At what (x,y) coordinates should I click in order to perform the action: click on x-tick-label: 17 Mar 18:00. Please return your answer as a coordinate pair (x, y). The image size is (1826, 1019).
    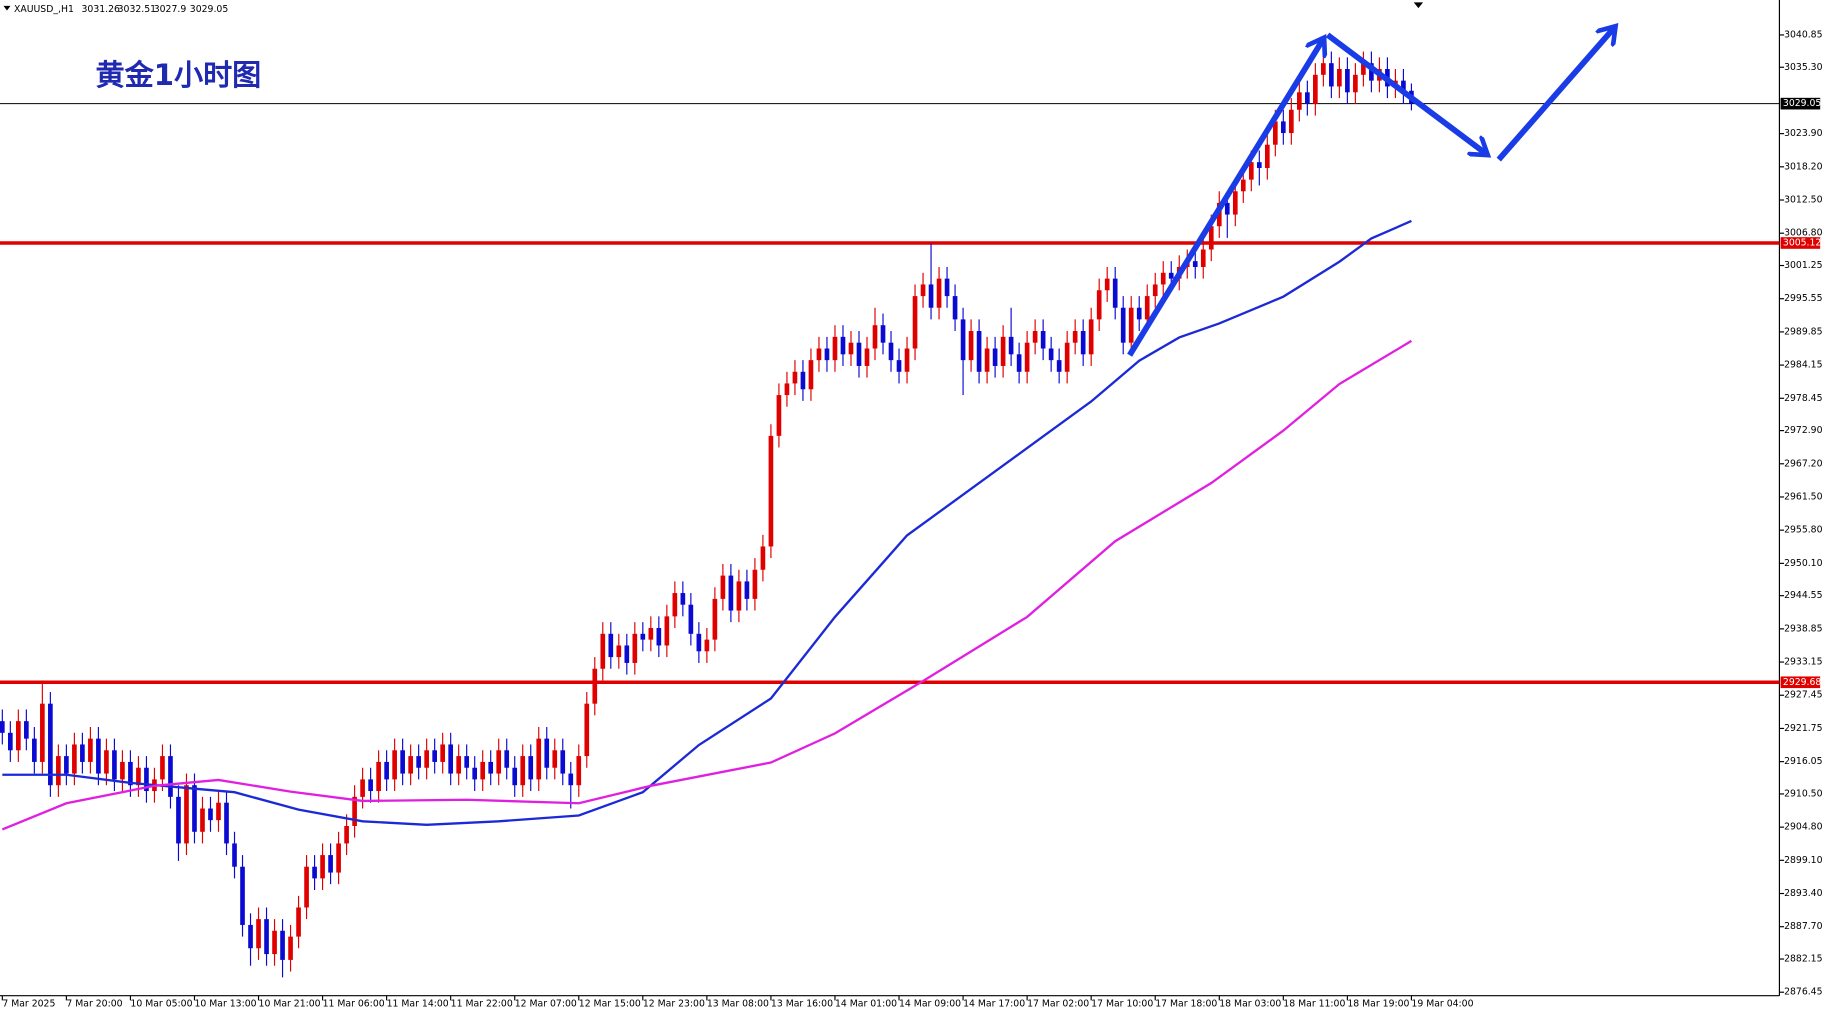
    Looking at the image, I should click on (1186, 1003).